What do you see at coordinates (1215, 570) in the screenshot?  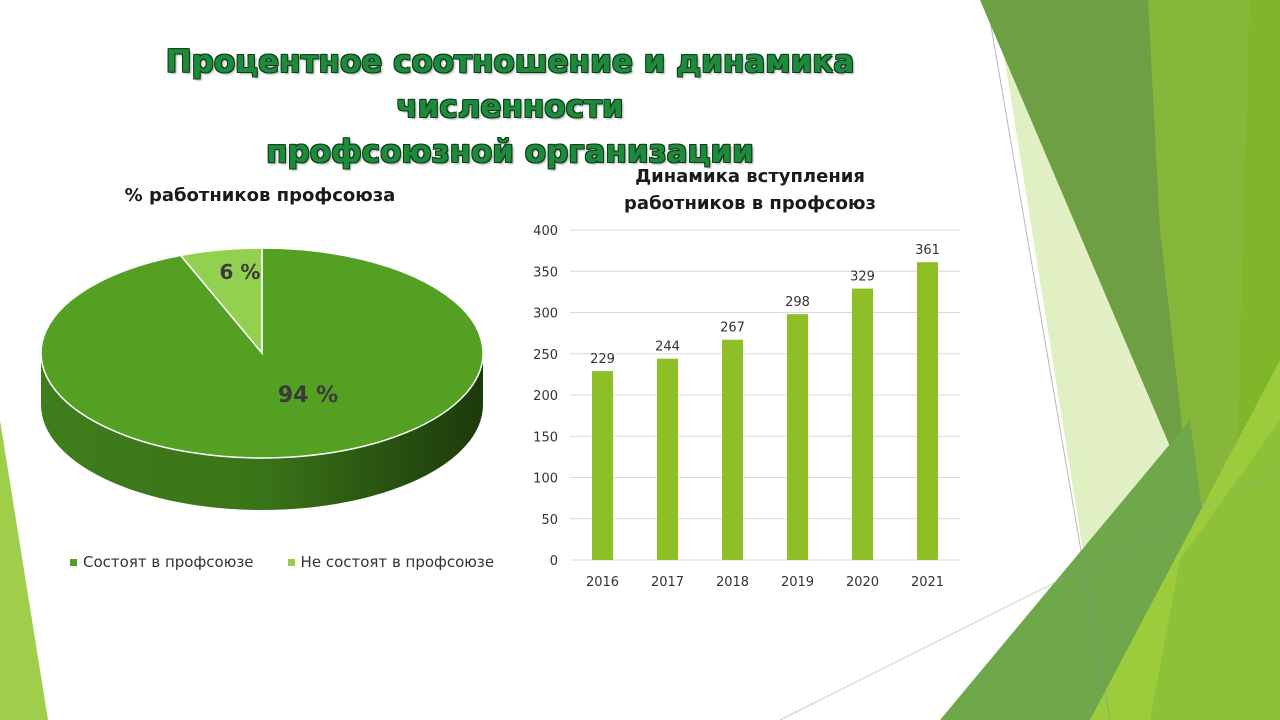 I see `deco-bottom-mid-triangle` at bounding box center [1215, 570].